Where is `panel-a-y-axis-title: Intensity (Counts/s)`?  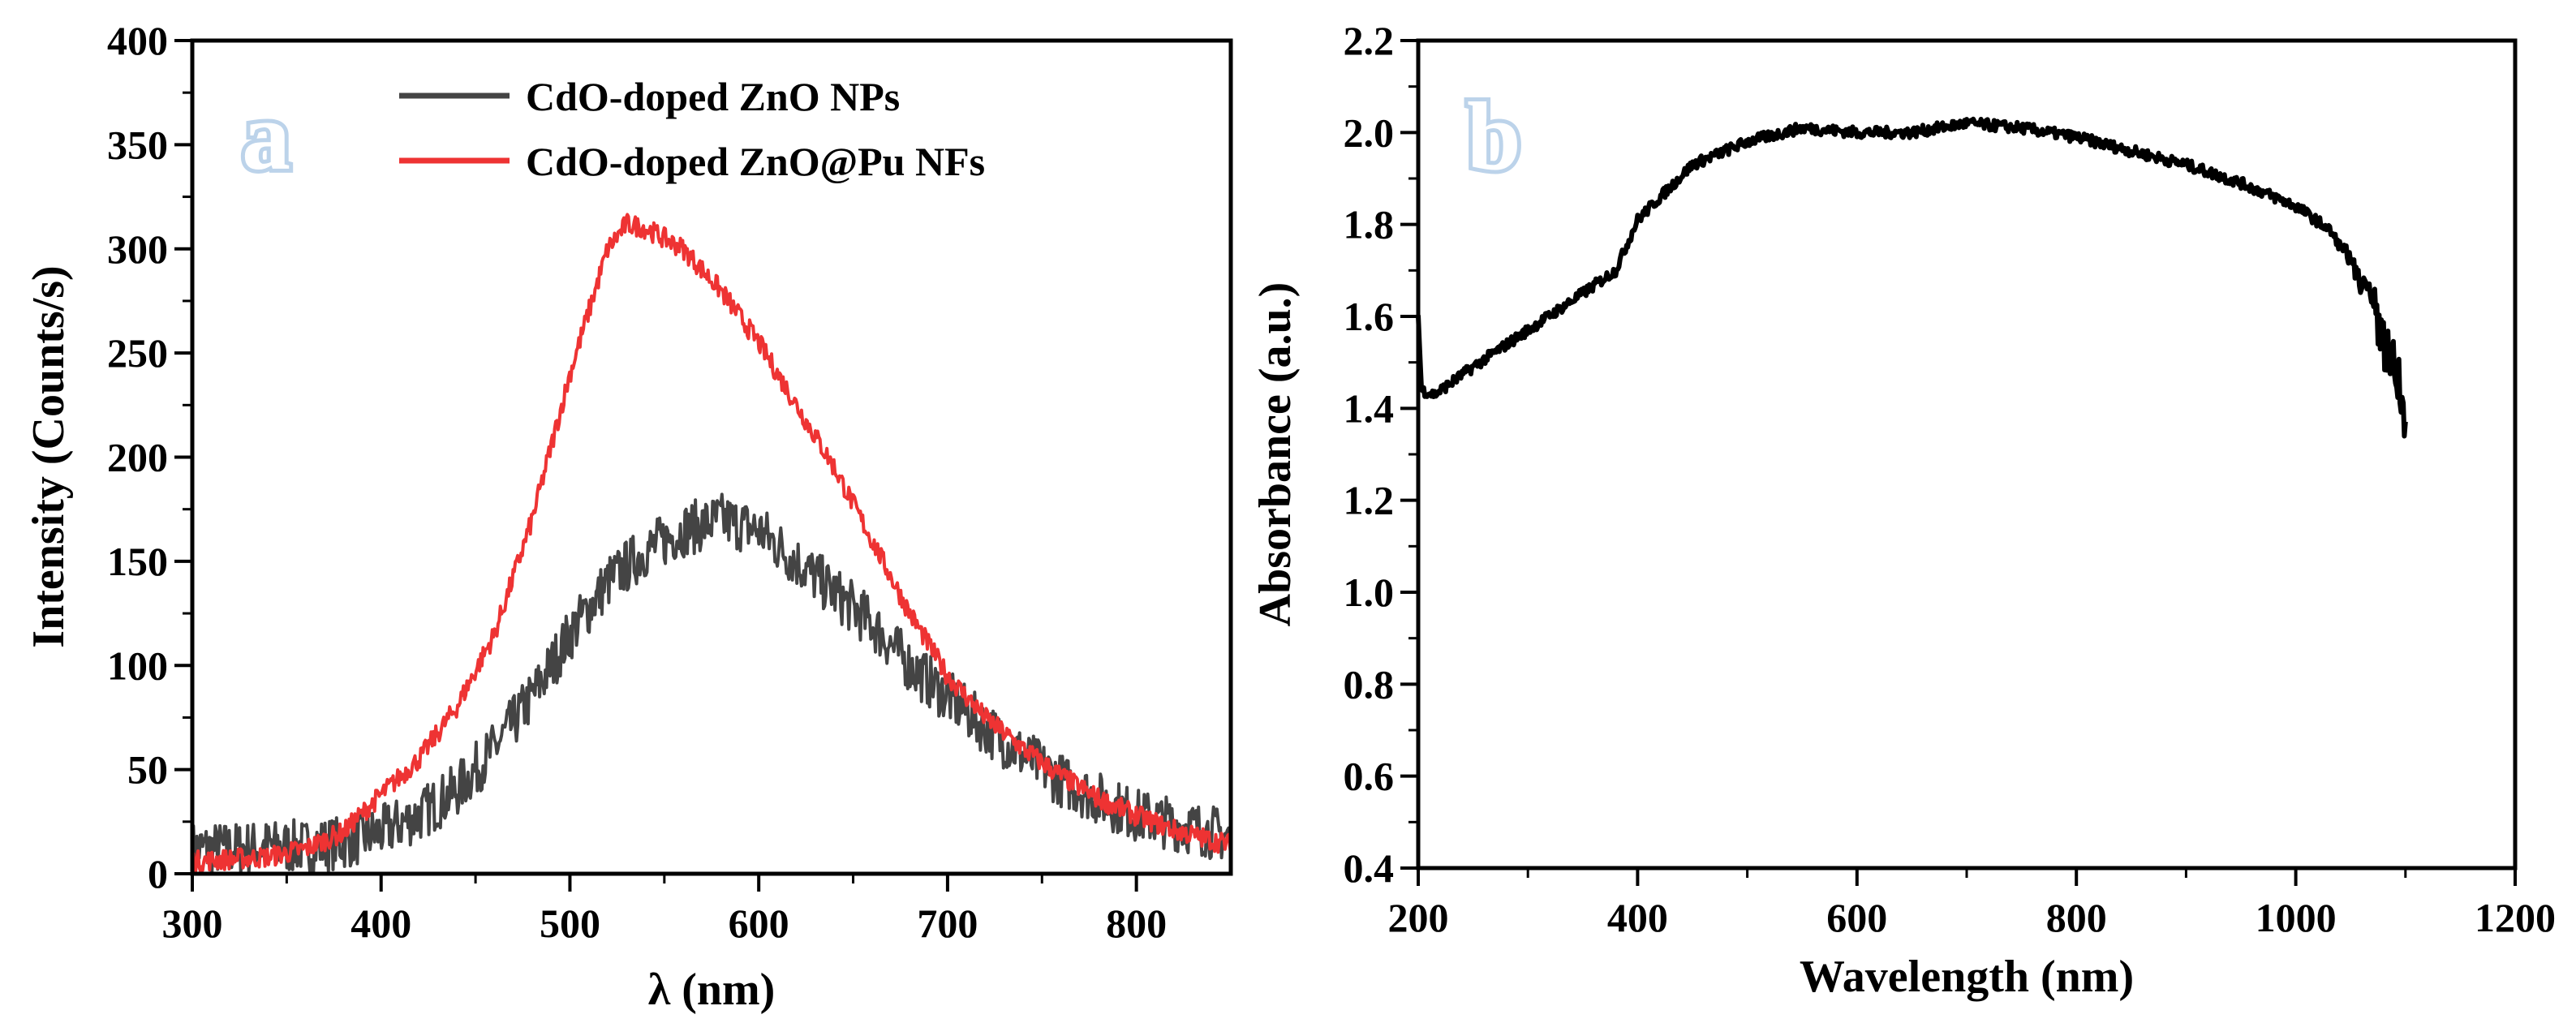
panel-a-y-axis-title: Intensity (Counts/s) is located at coordinates (49, 456).